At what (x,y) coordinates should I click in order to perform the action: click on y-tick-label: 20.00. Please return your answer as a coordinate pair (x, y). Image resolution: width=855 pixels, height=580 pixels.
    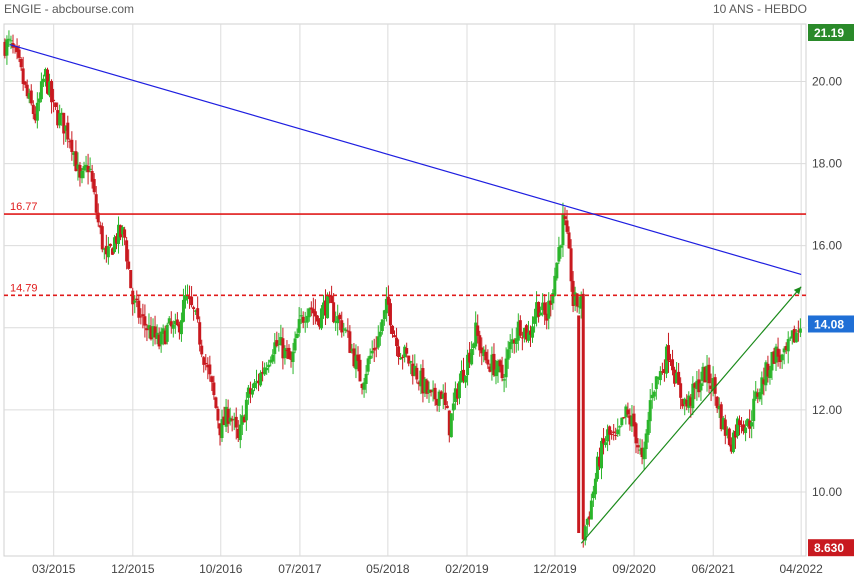
    Looking at the image, I should click on (827, 81).